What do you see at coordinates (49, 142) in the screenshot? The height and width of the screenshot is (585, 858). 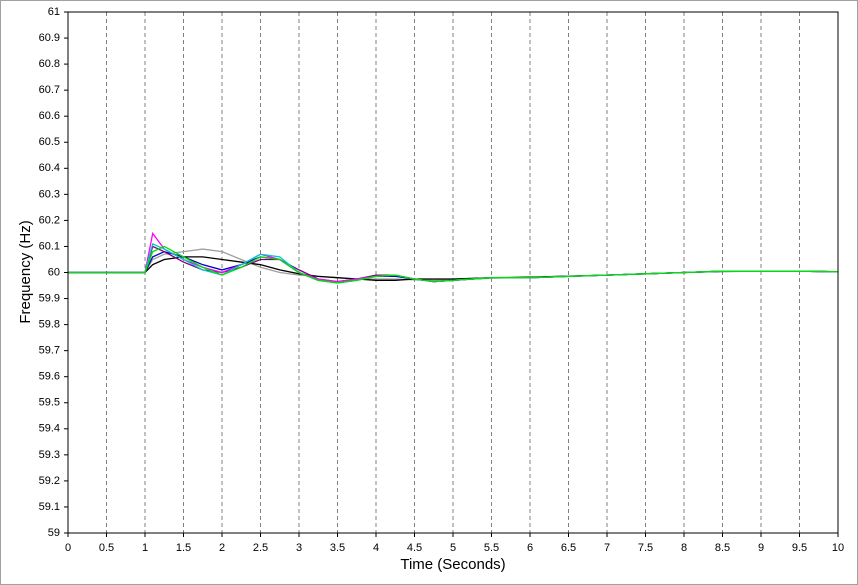 I see `y-tick-label: 60.5` at bounding box center [49, 142].